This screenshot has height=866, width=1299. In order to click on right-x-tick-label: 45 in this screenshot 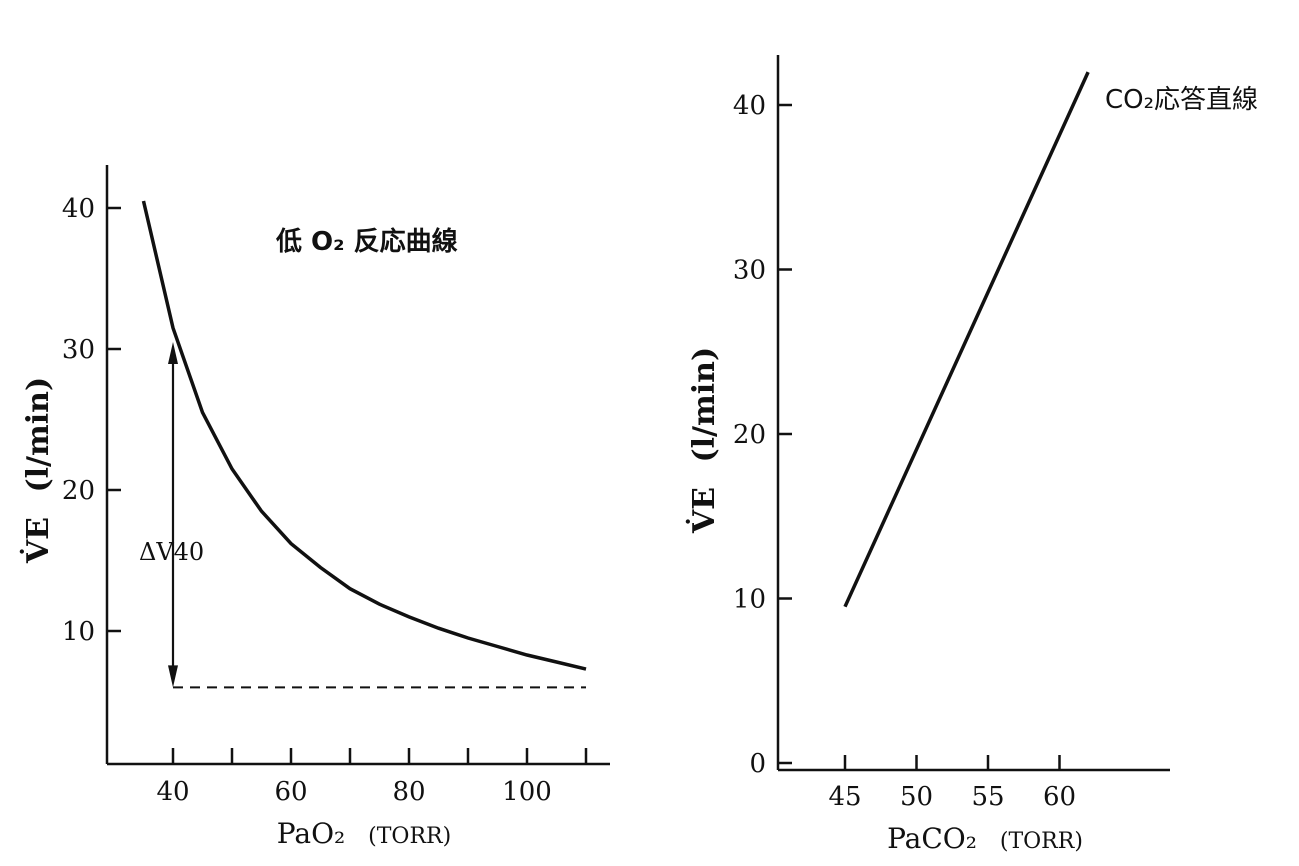, I will do `click(844, 797)`.